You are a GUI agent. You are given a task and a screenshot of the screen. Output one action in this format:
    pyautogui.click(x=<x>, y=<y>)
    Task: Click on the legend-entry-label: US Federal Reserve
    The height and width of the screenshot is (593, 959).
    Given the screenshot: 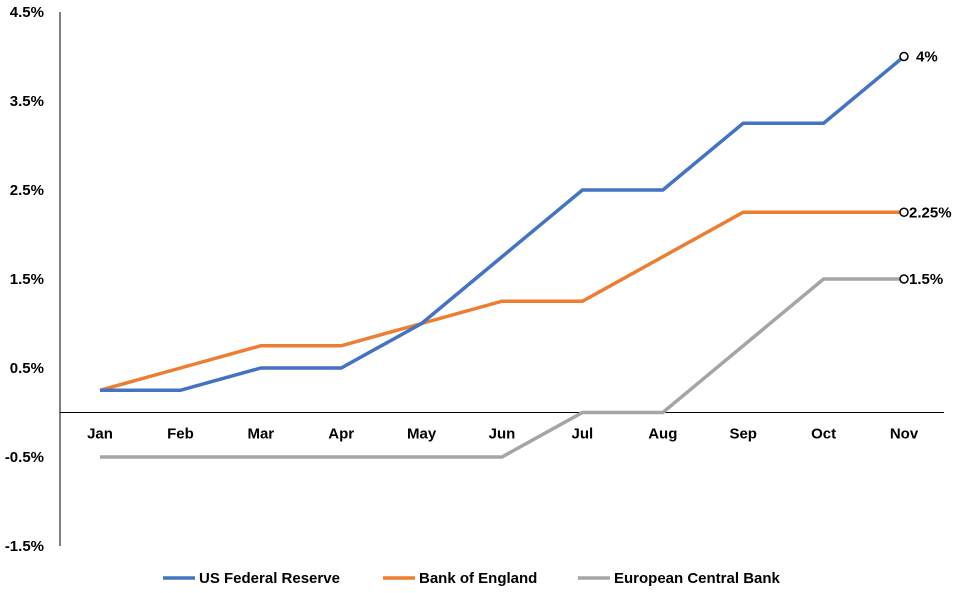 What is the action you would take?
    pyautogui.click(x=269, y=578)
    